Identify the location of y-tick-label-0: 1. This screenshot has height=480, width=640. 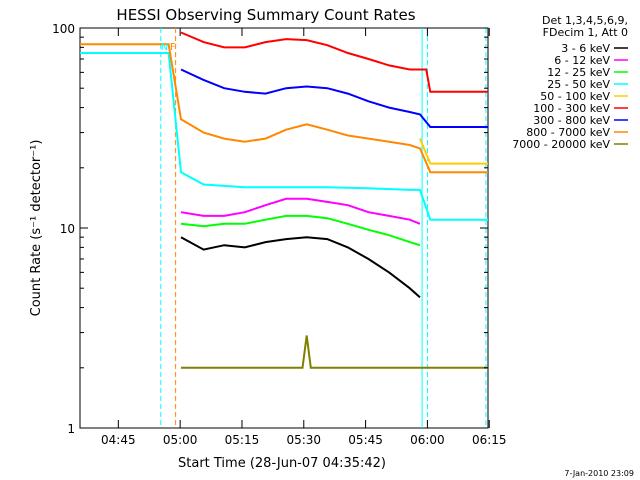
(71, 429).